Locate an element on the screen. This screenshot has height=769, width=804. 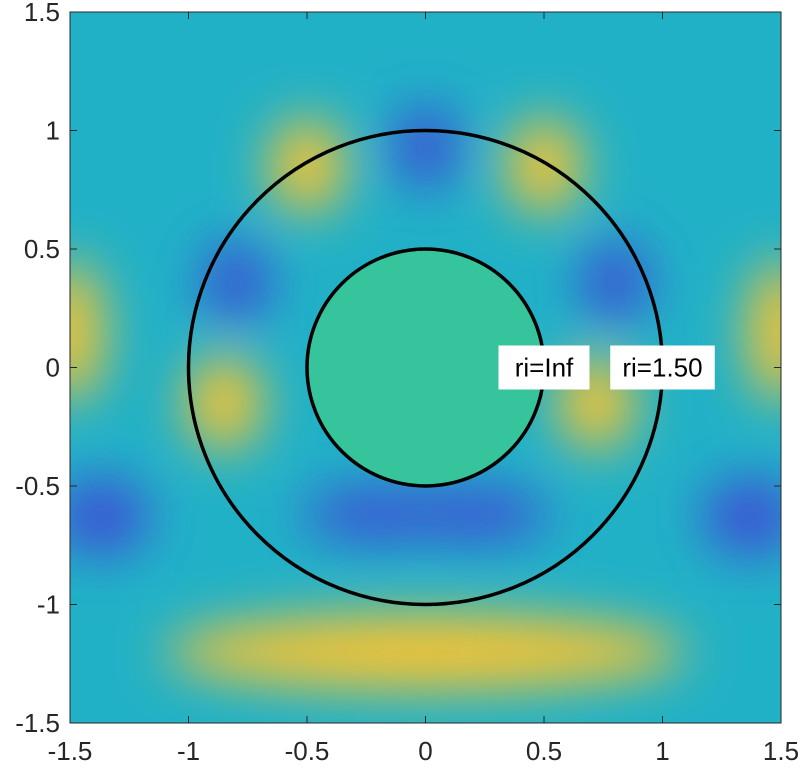
x-tick-label: 0 is located at coordinates (425, 751).